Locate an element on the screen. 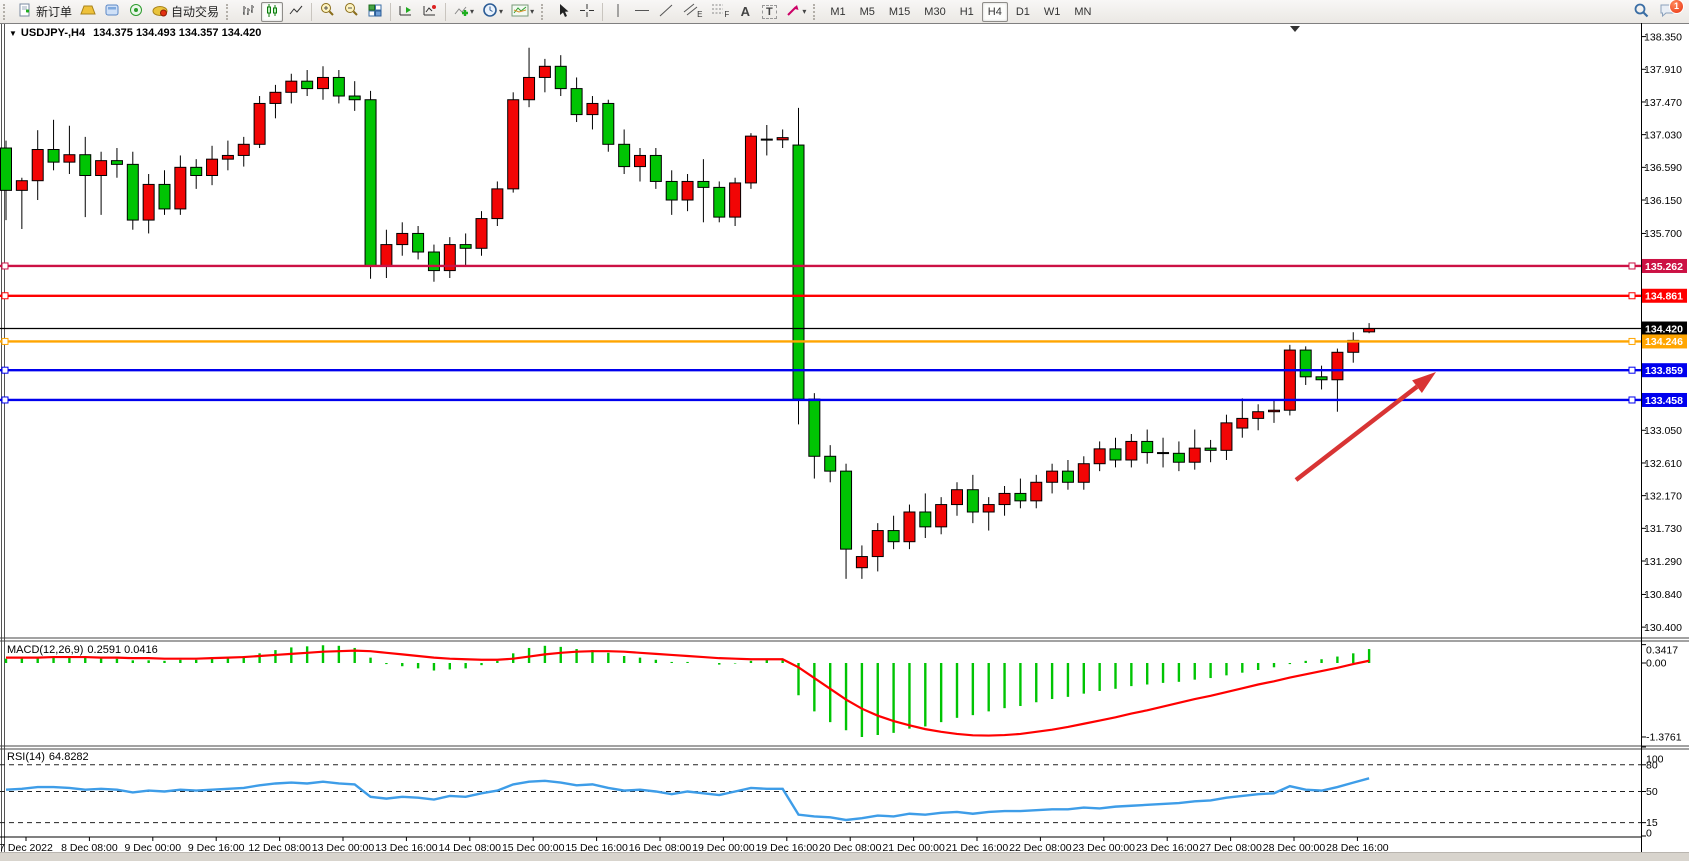  new-order-button: 新订单 is located at coordinates (44, 12).